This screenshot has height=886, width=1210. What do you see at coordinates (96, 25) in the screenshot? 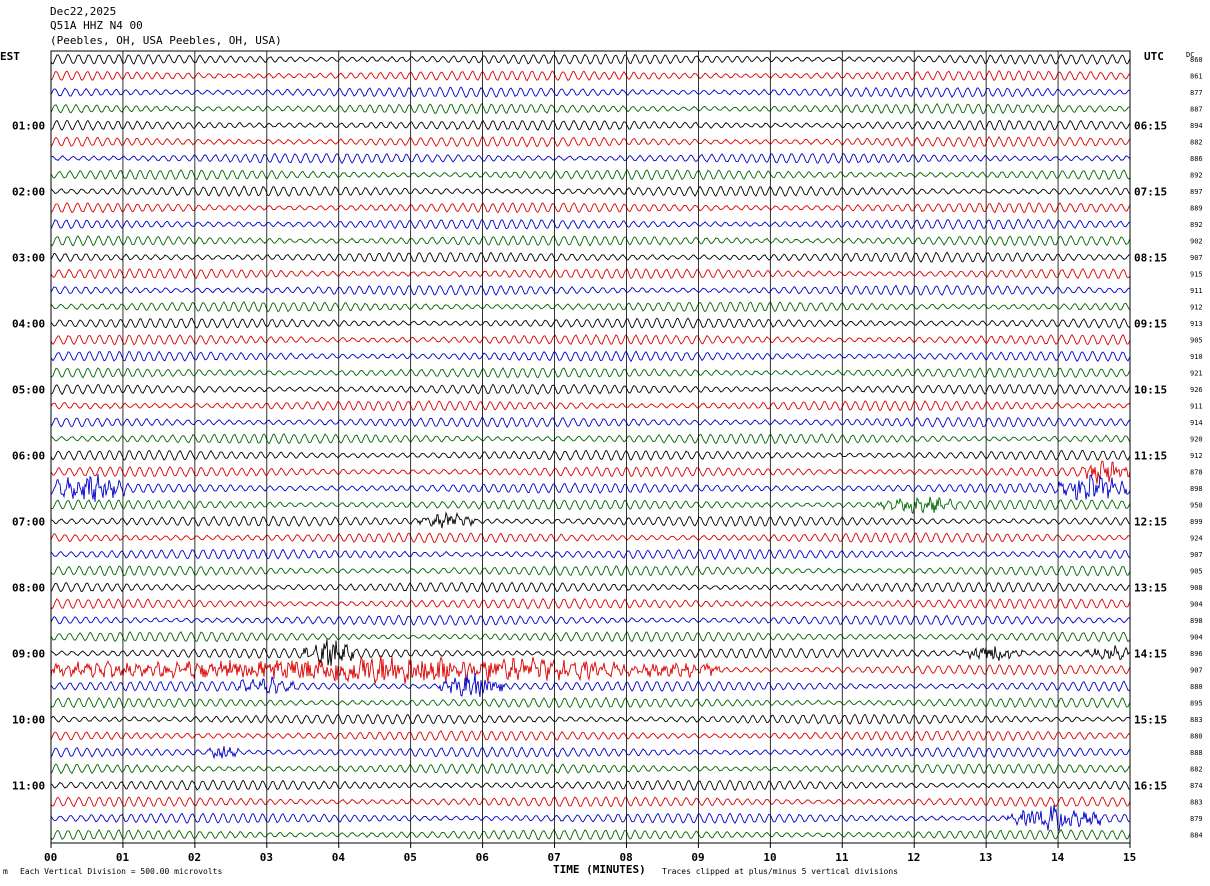
I see `station-label: Q51A HHZ N4 00` at bounding box center [96, 25].